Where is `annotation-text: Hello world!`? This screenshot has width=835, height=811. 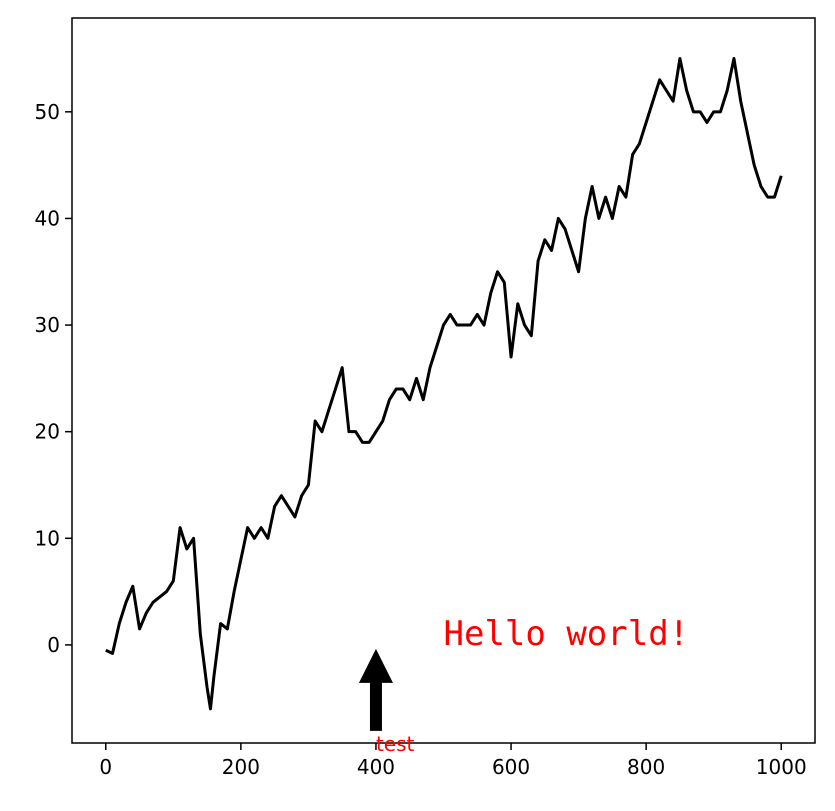
annotation-text: Hello world! is located at coordinates (567, 634).